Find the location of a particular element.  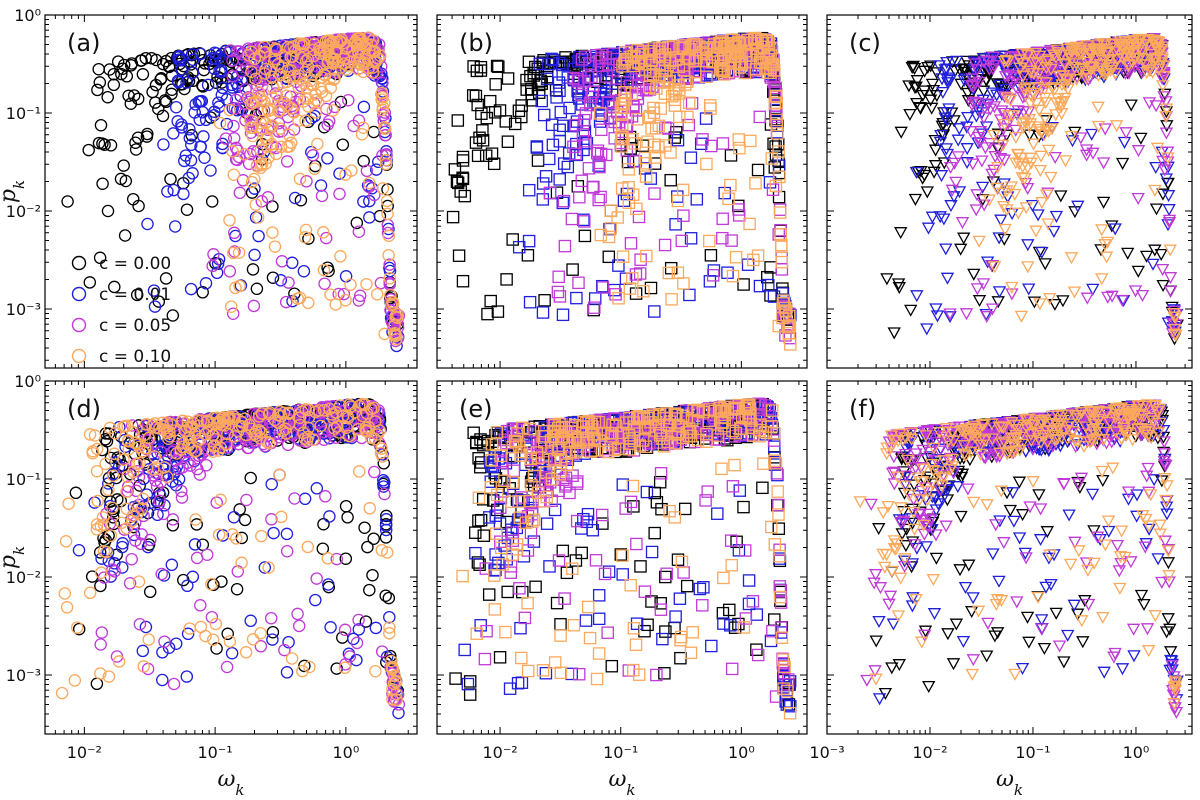

y-tick-label: 10⁻² is located at coordinates (23, 577).